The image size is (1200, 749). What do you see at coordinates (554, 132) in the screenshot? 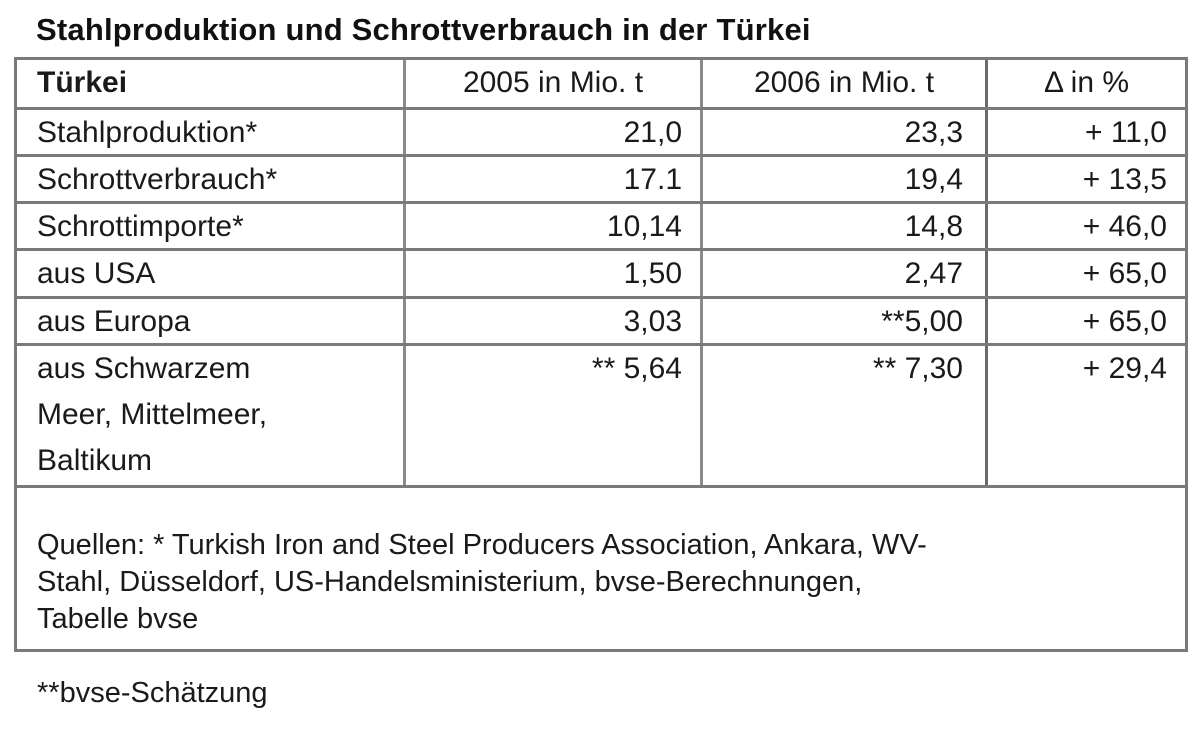
I see `value-2005: 21,0` at bounding box center [554, 132].